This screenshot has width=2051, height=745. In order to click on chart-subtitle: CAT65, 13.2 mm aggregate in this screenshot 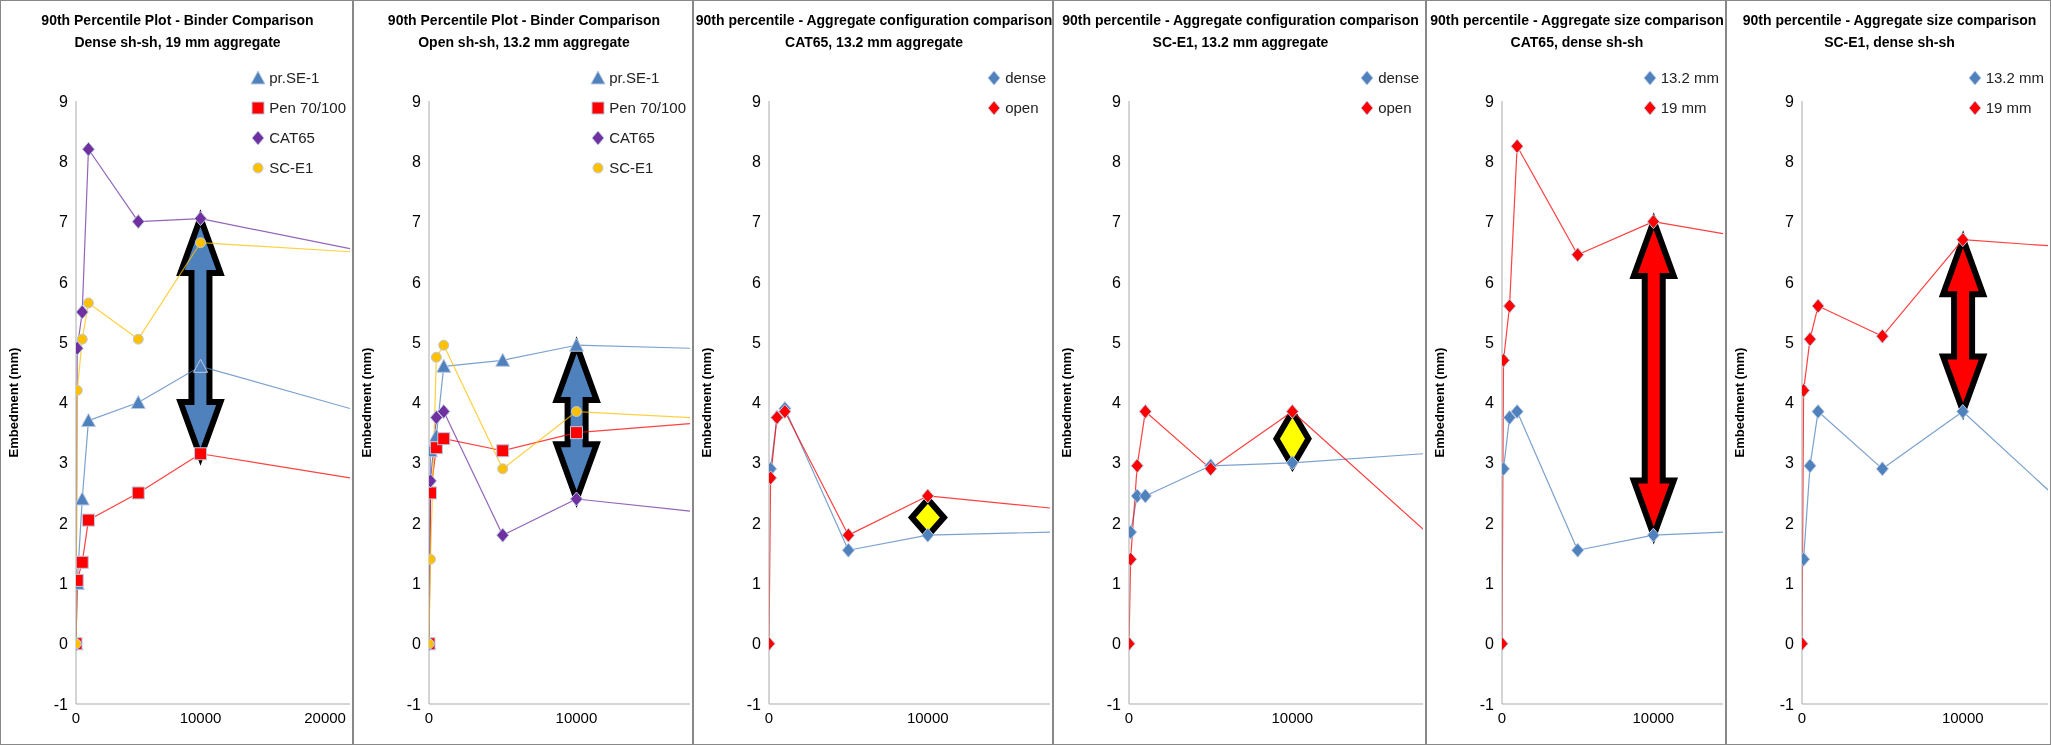, I will do `click(874, 42)`.